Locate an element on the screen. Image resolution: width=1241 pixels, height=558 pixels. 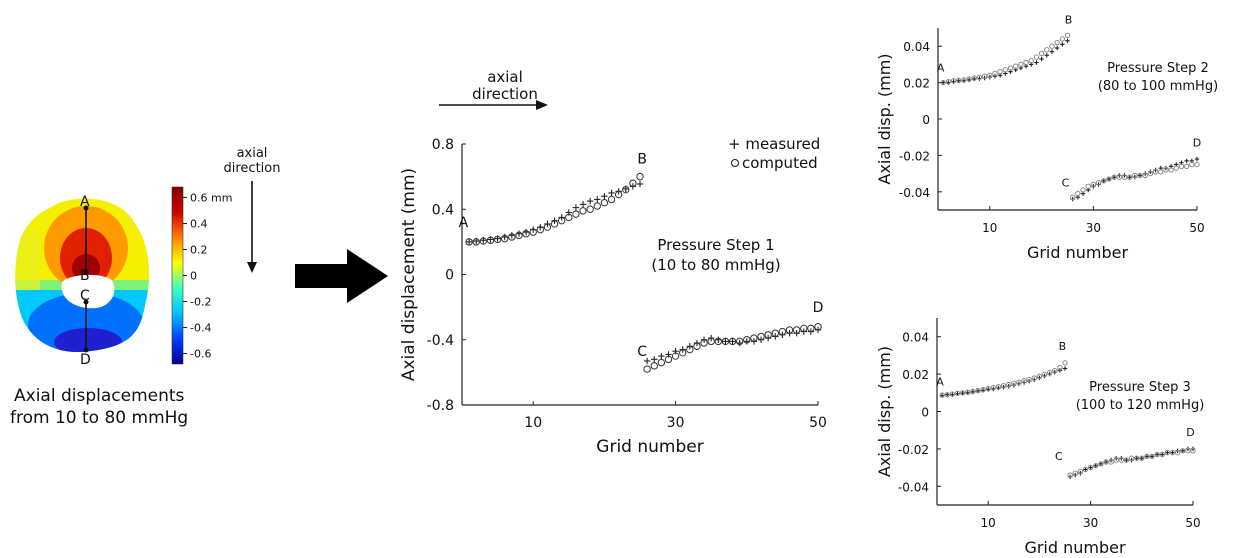
contour-label-b: B is located at coordinates (85, 276).